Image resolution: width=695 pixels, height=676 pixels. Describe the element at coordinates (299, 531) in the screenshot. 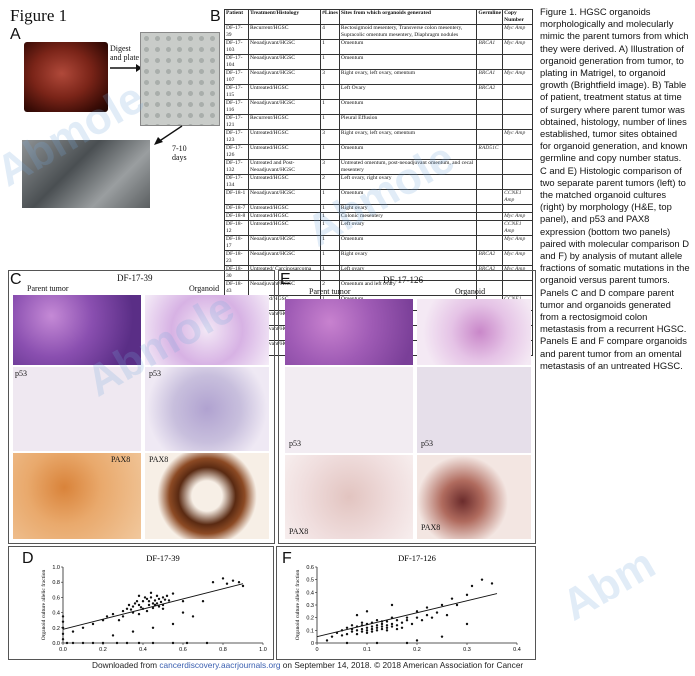

I see `e-parent-pax8-label: PAX8` at that location.